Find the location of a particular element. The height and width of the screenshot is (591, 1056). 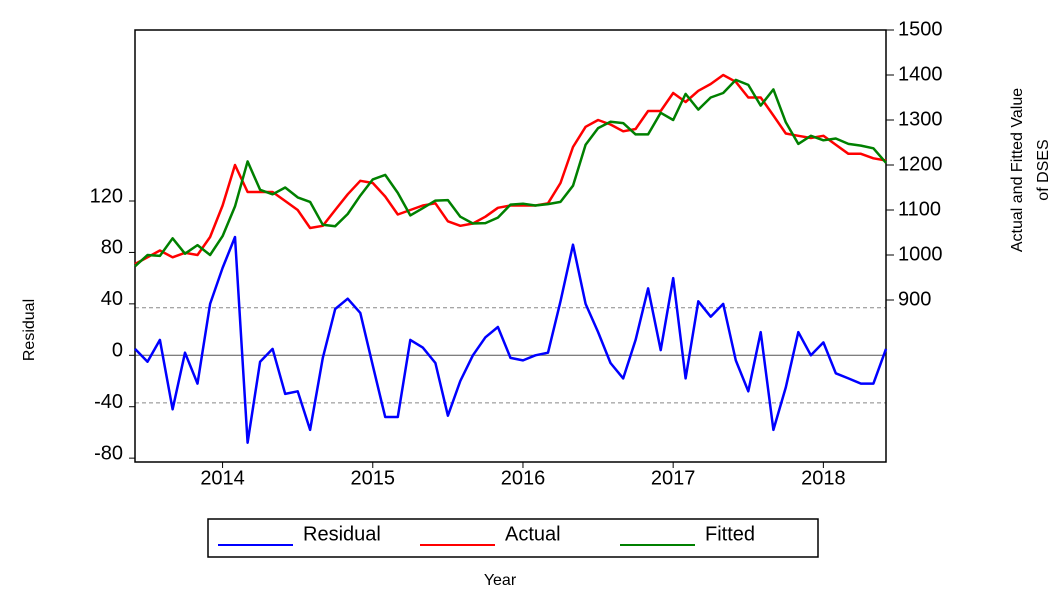

x-tick-label: 2018 is located at coordinates (823, 478).